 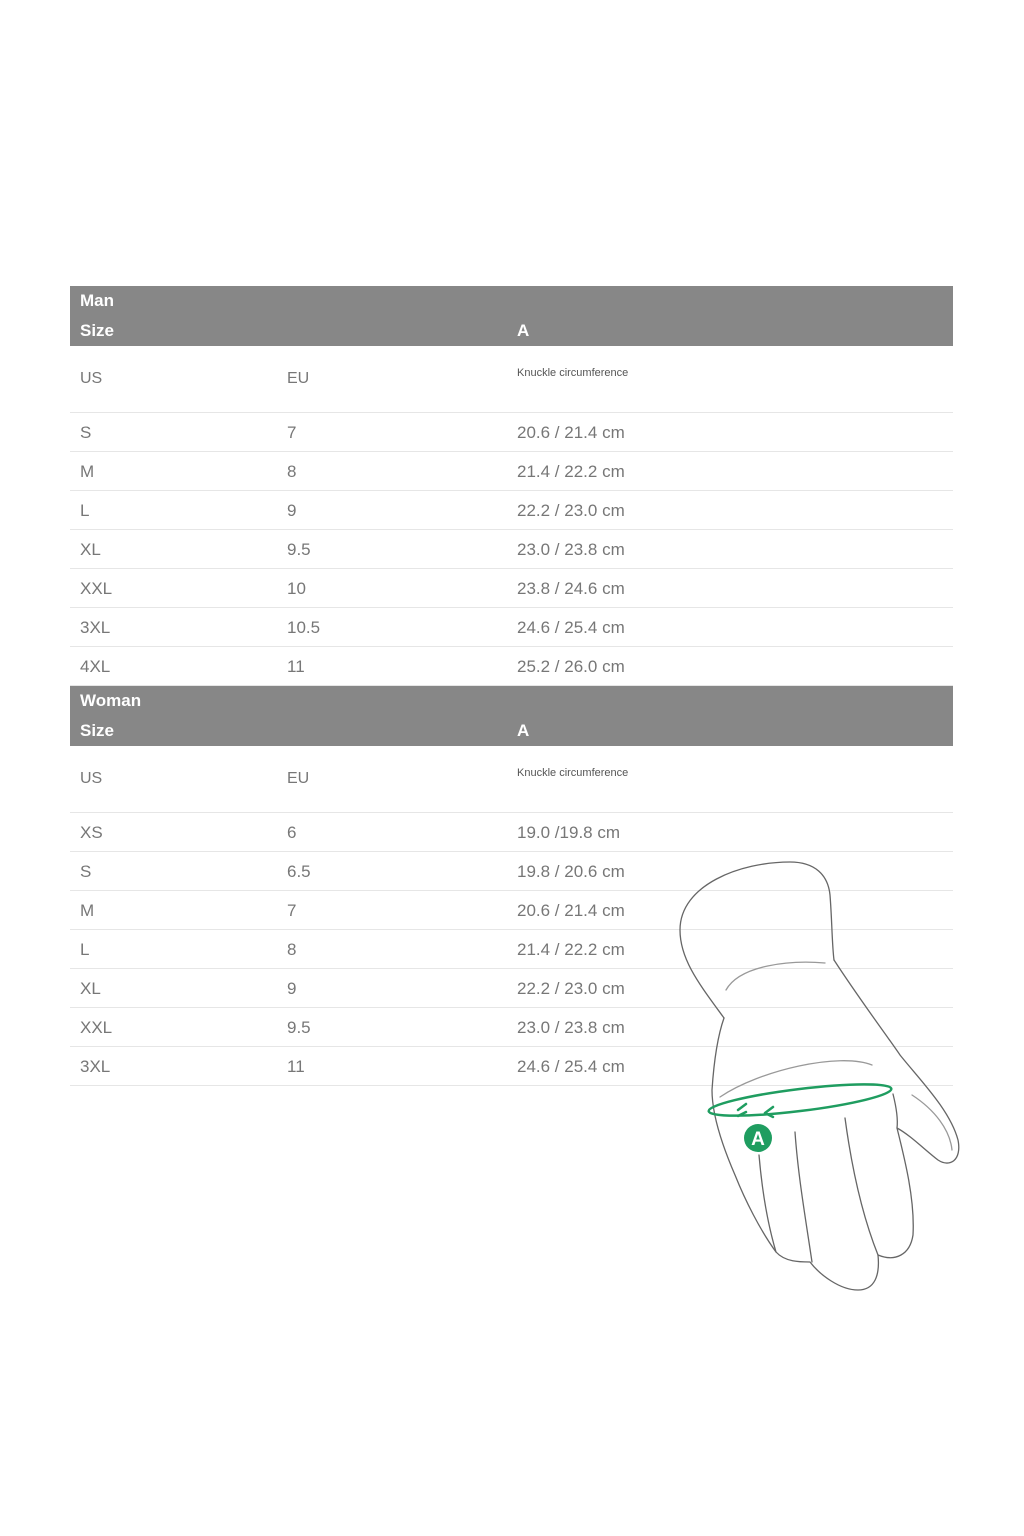 What do you see at coordinates (571, 666) in the screenshot?
I see `cell-circumference: 25.2 / 26.0 cm` at bounding box center [571, 666].